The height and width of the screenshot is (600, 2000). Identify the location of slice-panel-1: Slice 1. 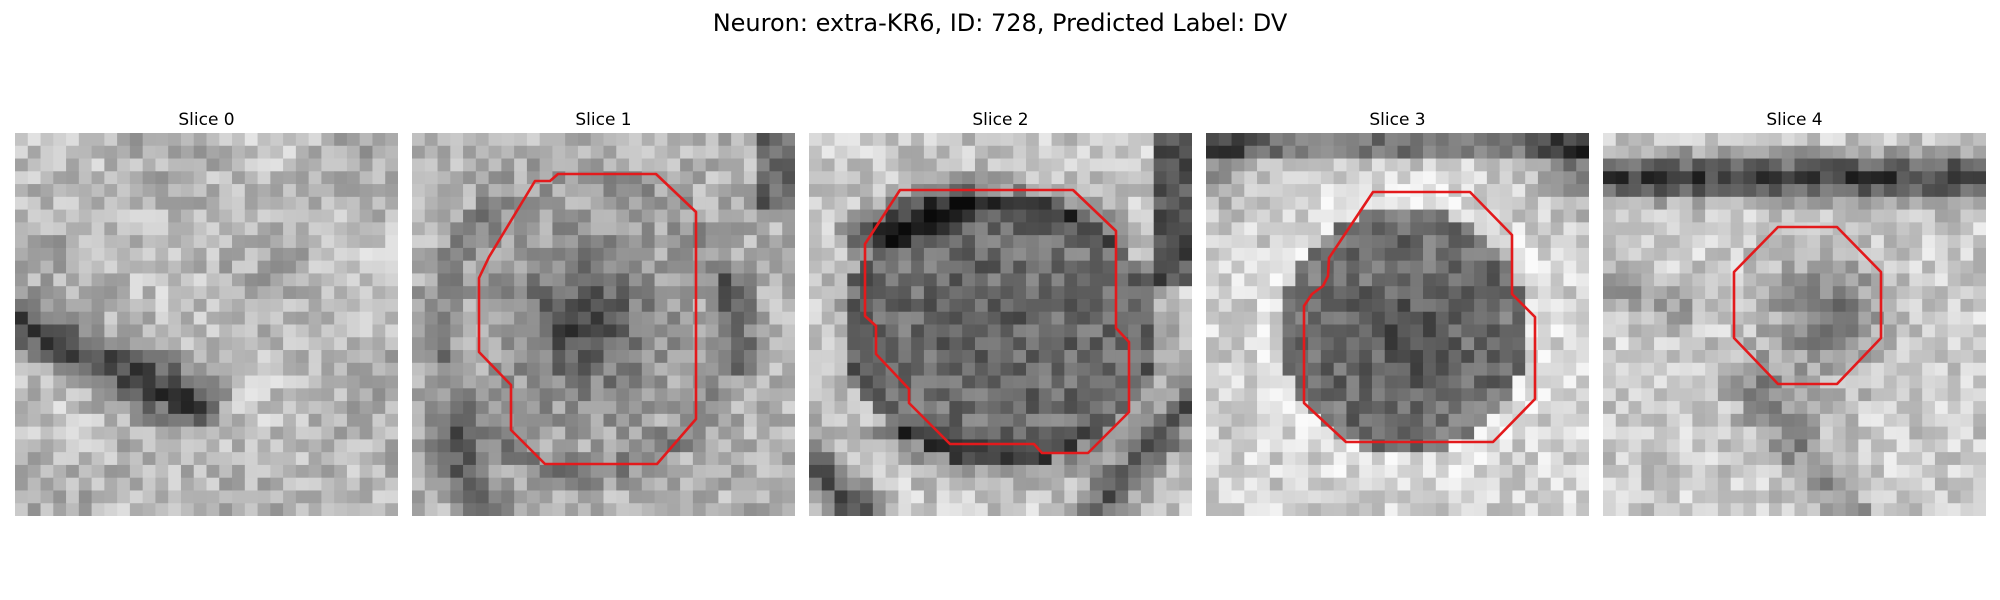
(603, 312).